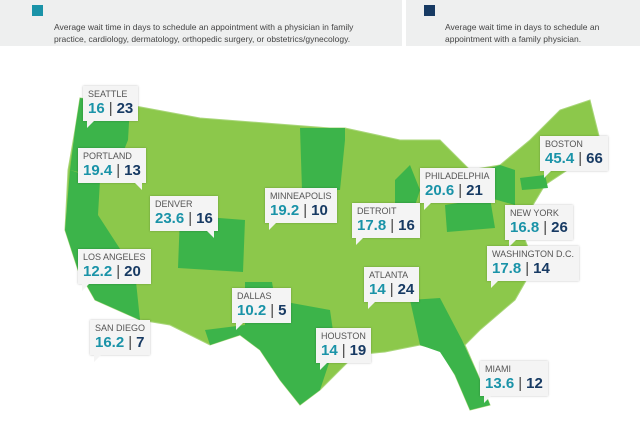 This screenshot has height=421, width=640. What do you see at coordinates (541, 268) in the screenshot?
I see `family-physician-value: 14` at bounding box center [541, 268].